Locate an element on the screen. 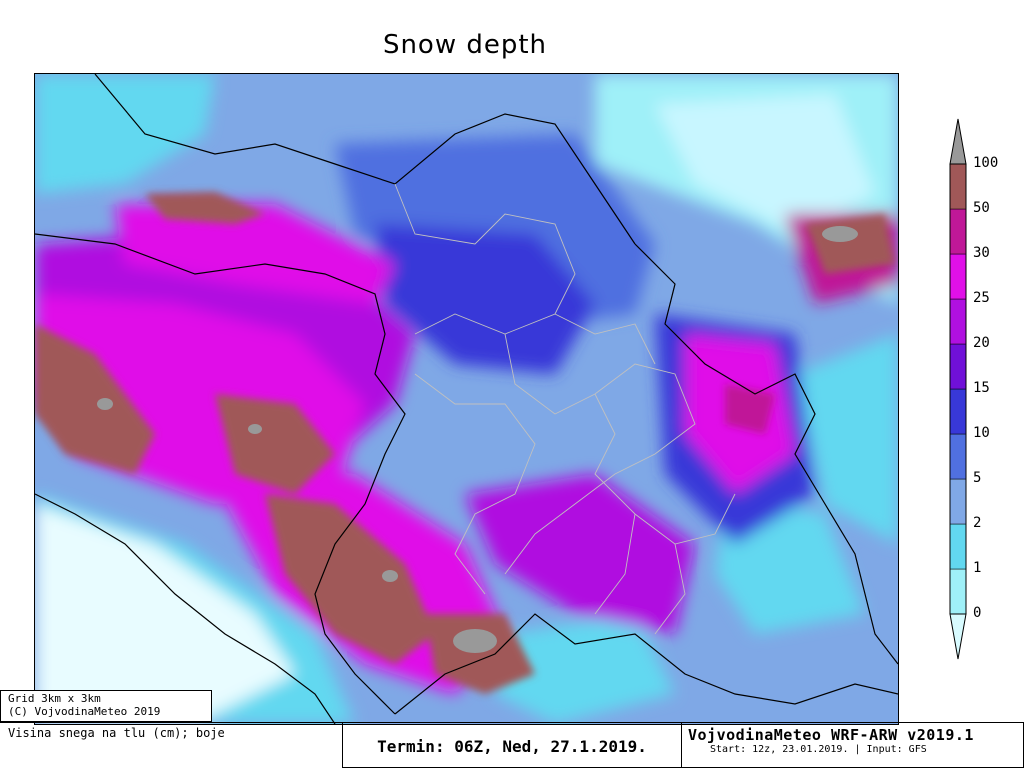 Image resolution: width=1024 pixels, height=768 pixels. region-center-blue is located at coordinates (495, 229).